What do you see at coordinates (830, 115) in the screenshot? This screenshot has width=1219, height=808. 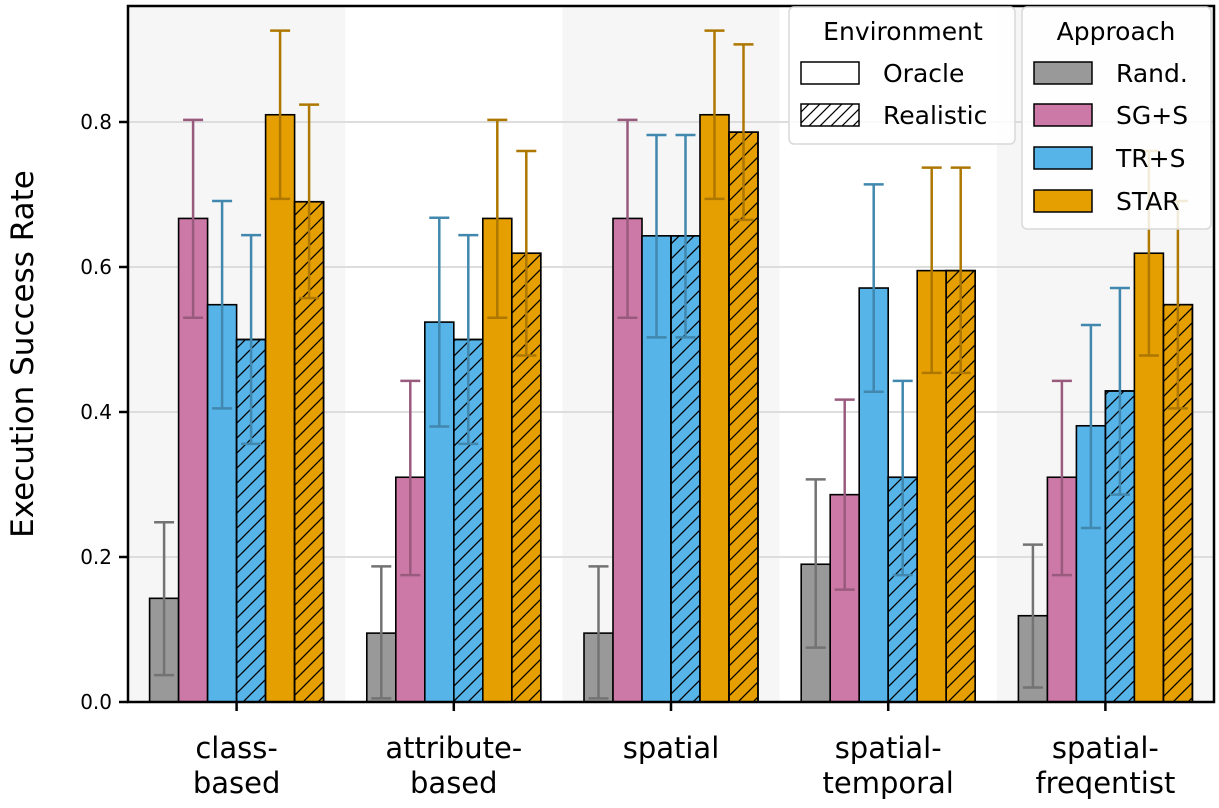 I see `legend-swatch-realistic` at bounding box center [830, 115].